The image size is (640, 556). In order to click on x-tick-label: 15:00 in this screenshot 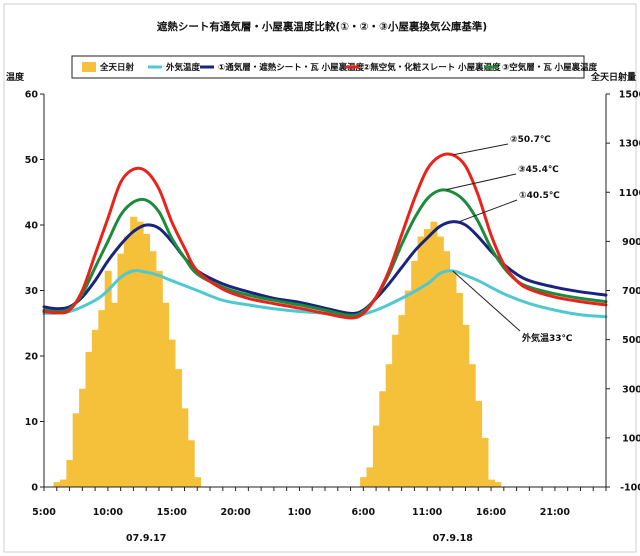, I will do `click(172, 512)`.